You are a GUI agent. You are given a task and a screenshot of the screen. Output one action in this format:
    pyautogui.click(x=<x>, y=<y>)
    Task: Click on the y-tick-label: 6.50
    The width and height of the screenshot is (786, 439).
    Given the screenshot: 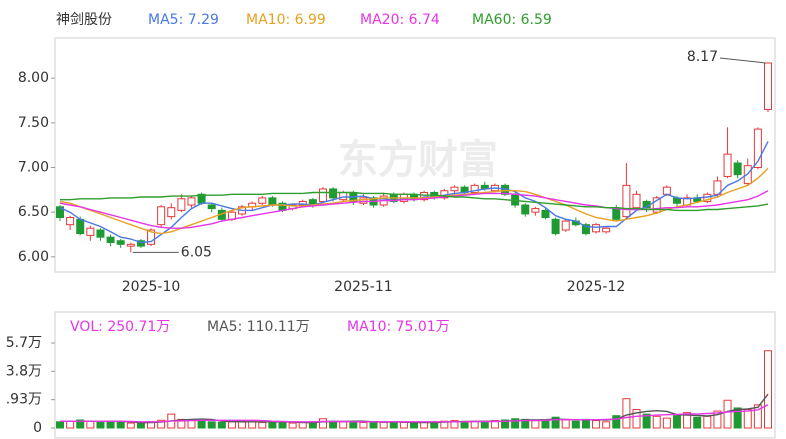 What is the action you would take?
    pyautogui.click(x=33, y=212)
    